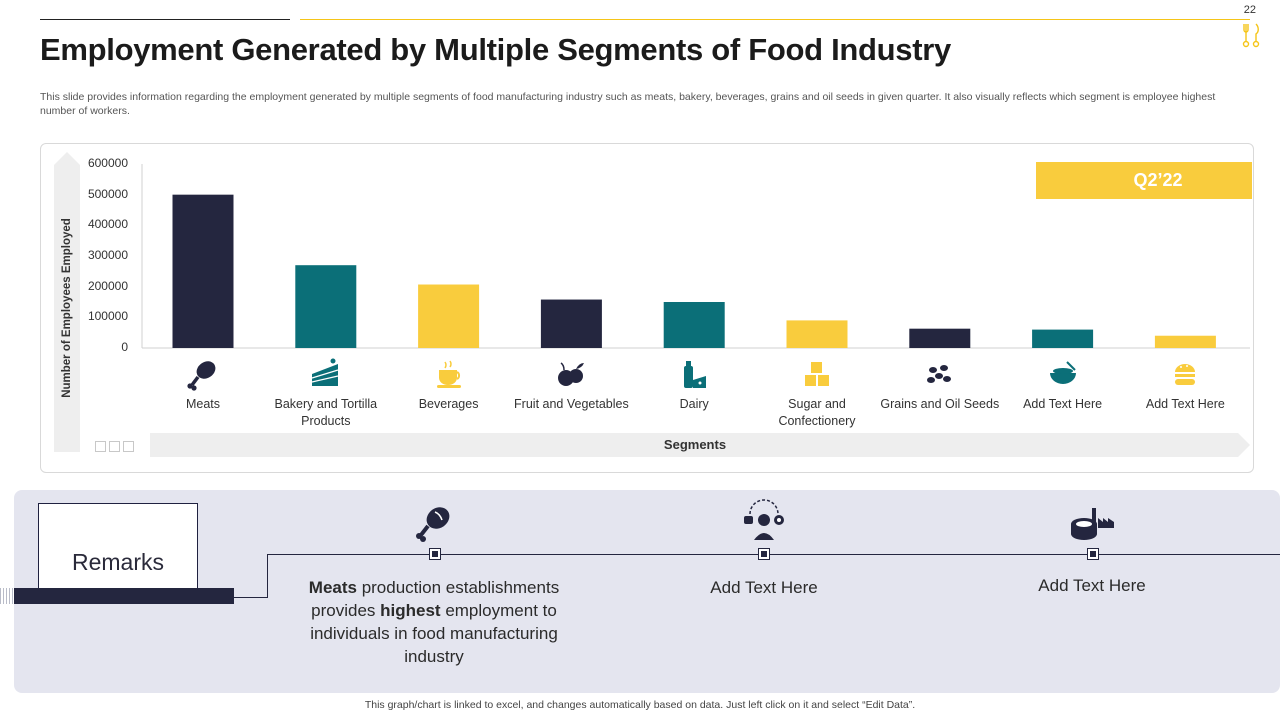 This screenshot has width=1280, height=720. I want to click on x-axis-arrow-band, so click(700, 445).